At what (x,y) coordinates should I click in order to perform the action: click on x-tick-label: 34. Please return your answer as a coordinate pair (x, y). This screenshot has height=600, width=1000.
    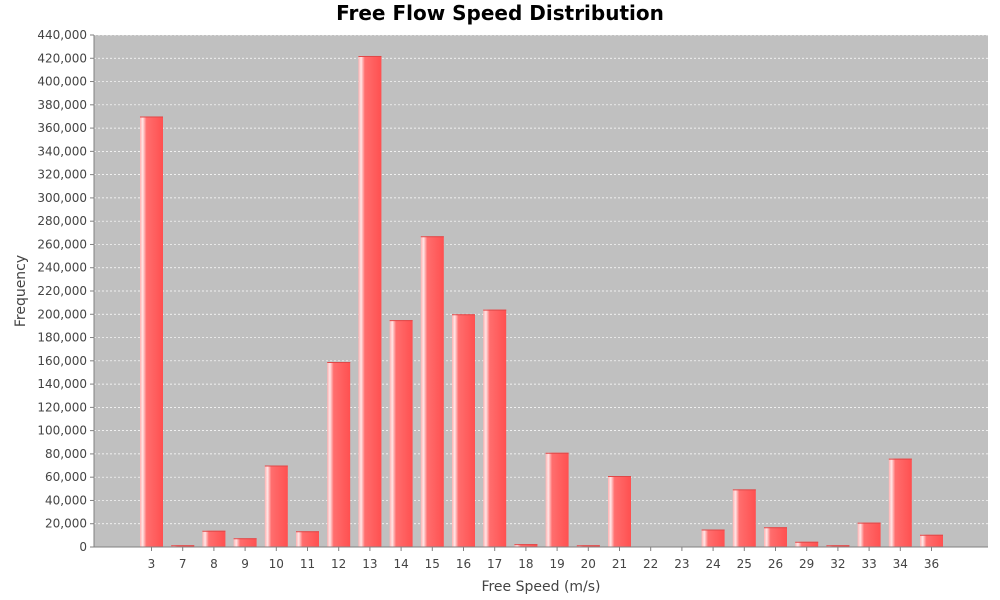
    Looking at the image, I should click on (900, 564).